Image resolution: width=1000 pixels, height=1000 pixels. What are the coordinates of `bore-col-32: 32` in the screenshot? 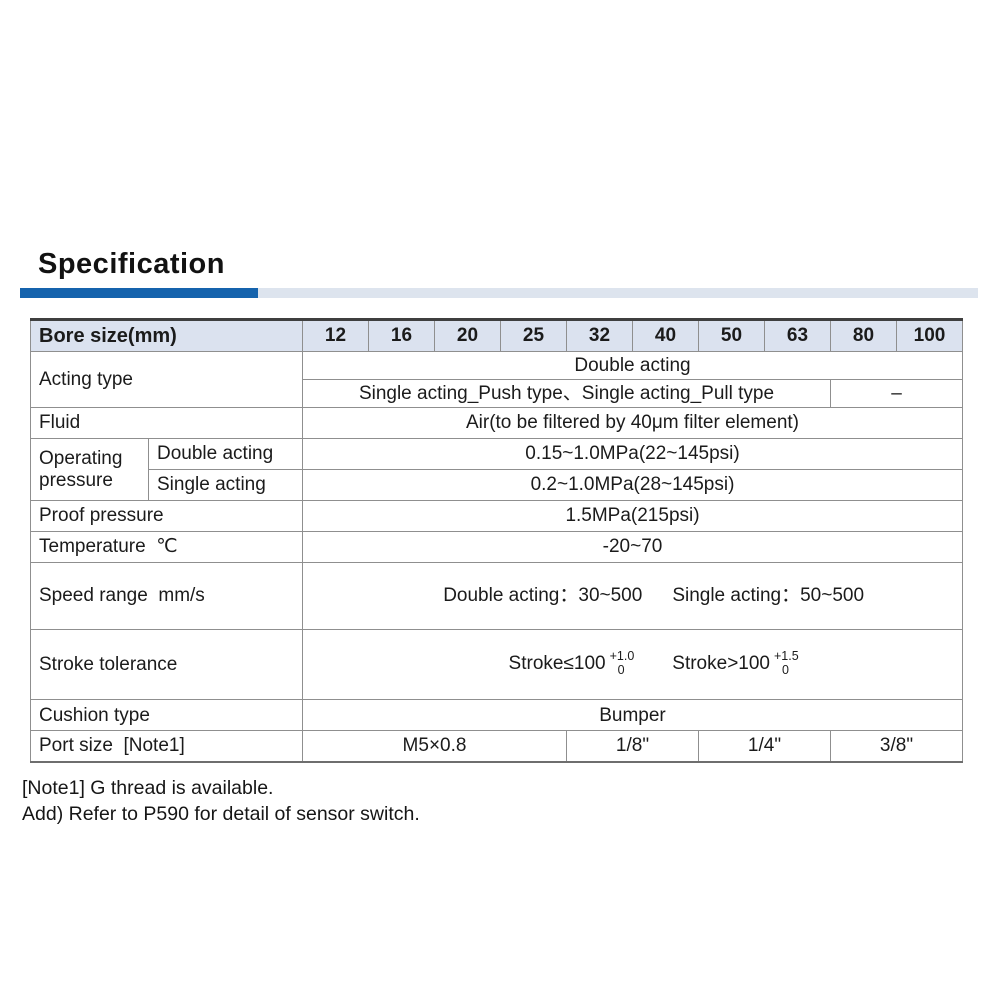 It's located at (599, 335).